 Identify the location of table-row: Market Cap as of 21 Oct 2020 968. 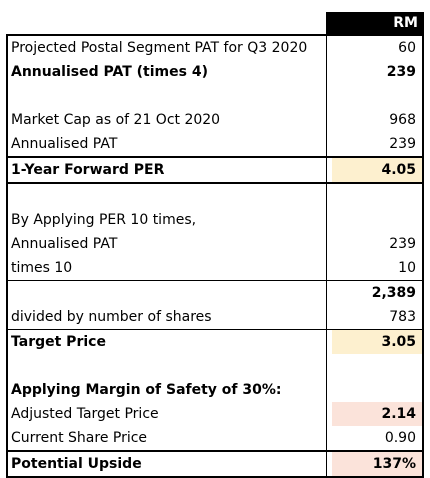
(215, 120).